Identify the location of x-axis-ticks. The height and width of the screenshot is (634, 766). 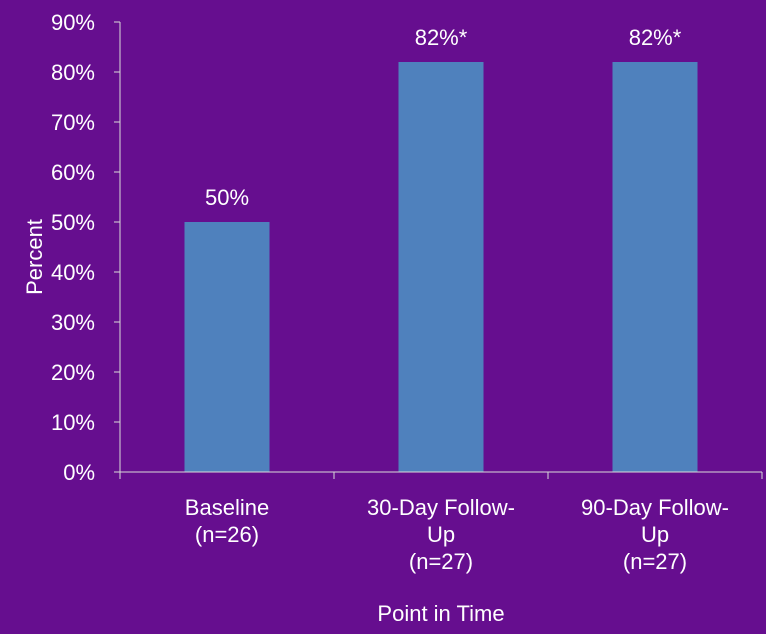
(441, 475).